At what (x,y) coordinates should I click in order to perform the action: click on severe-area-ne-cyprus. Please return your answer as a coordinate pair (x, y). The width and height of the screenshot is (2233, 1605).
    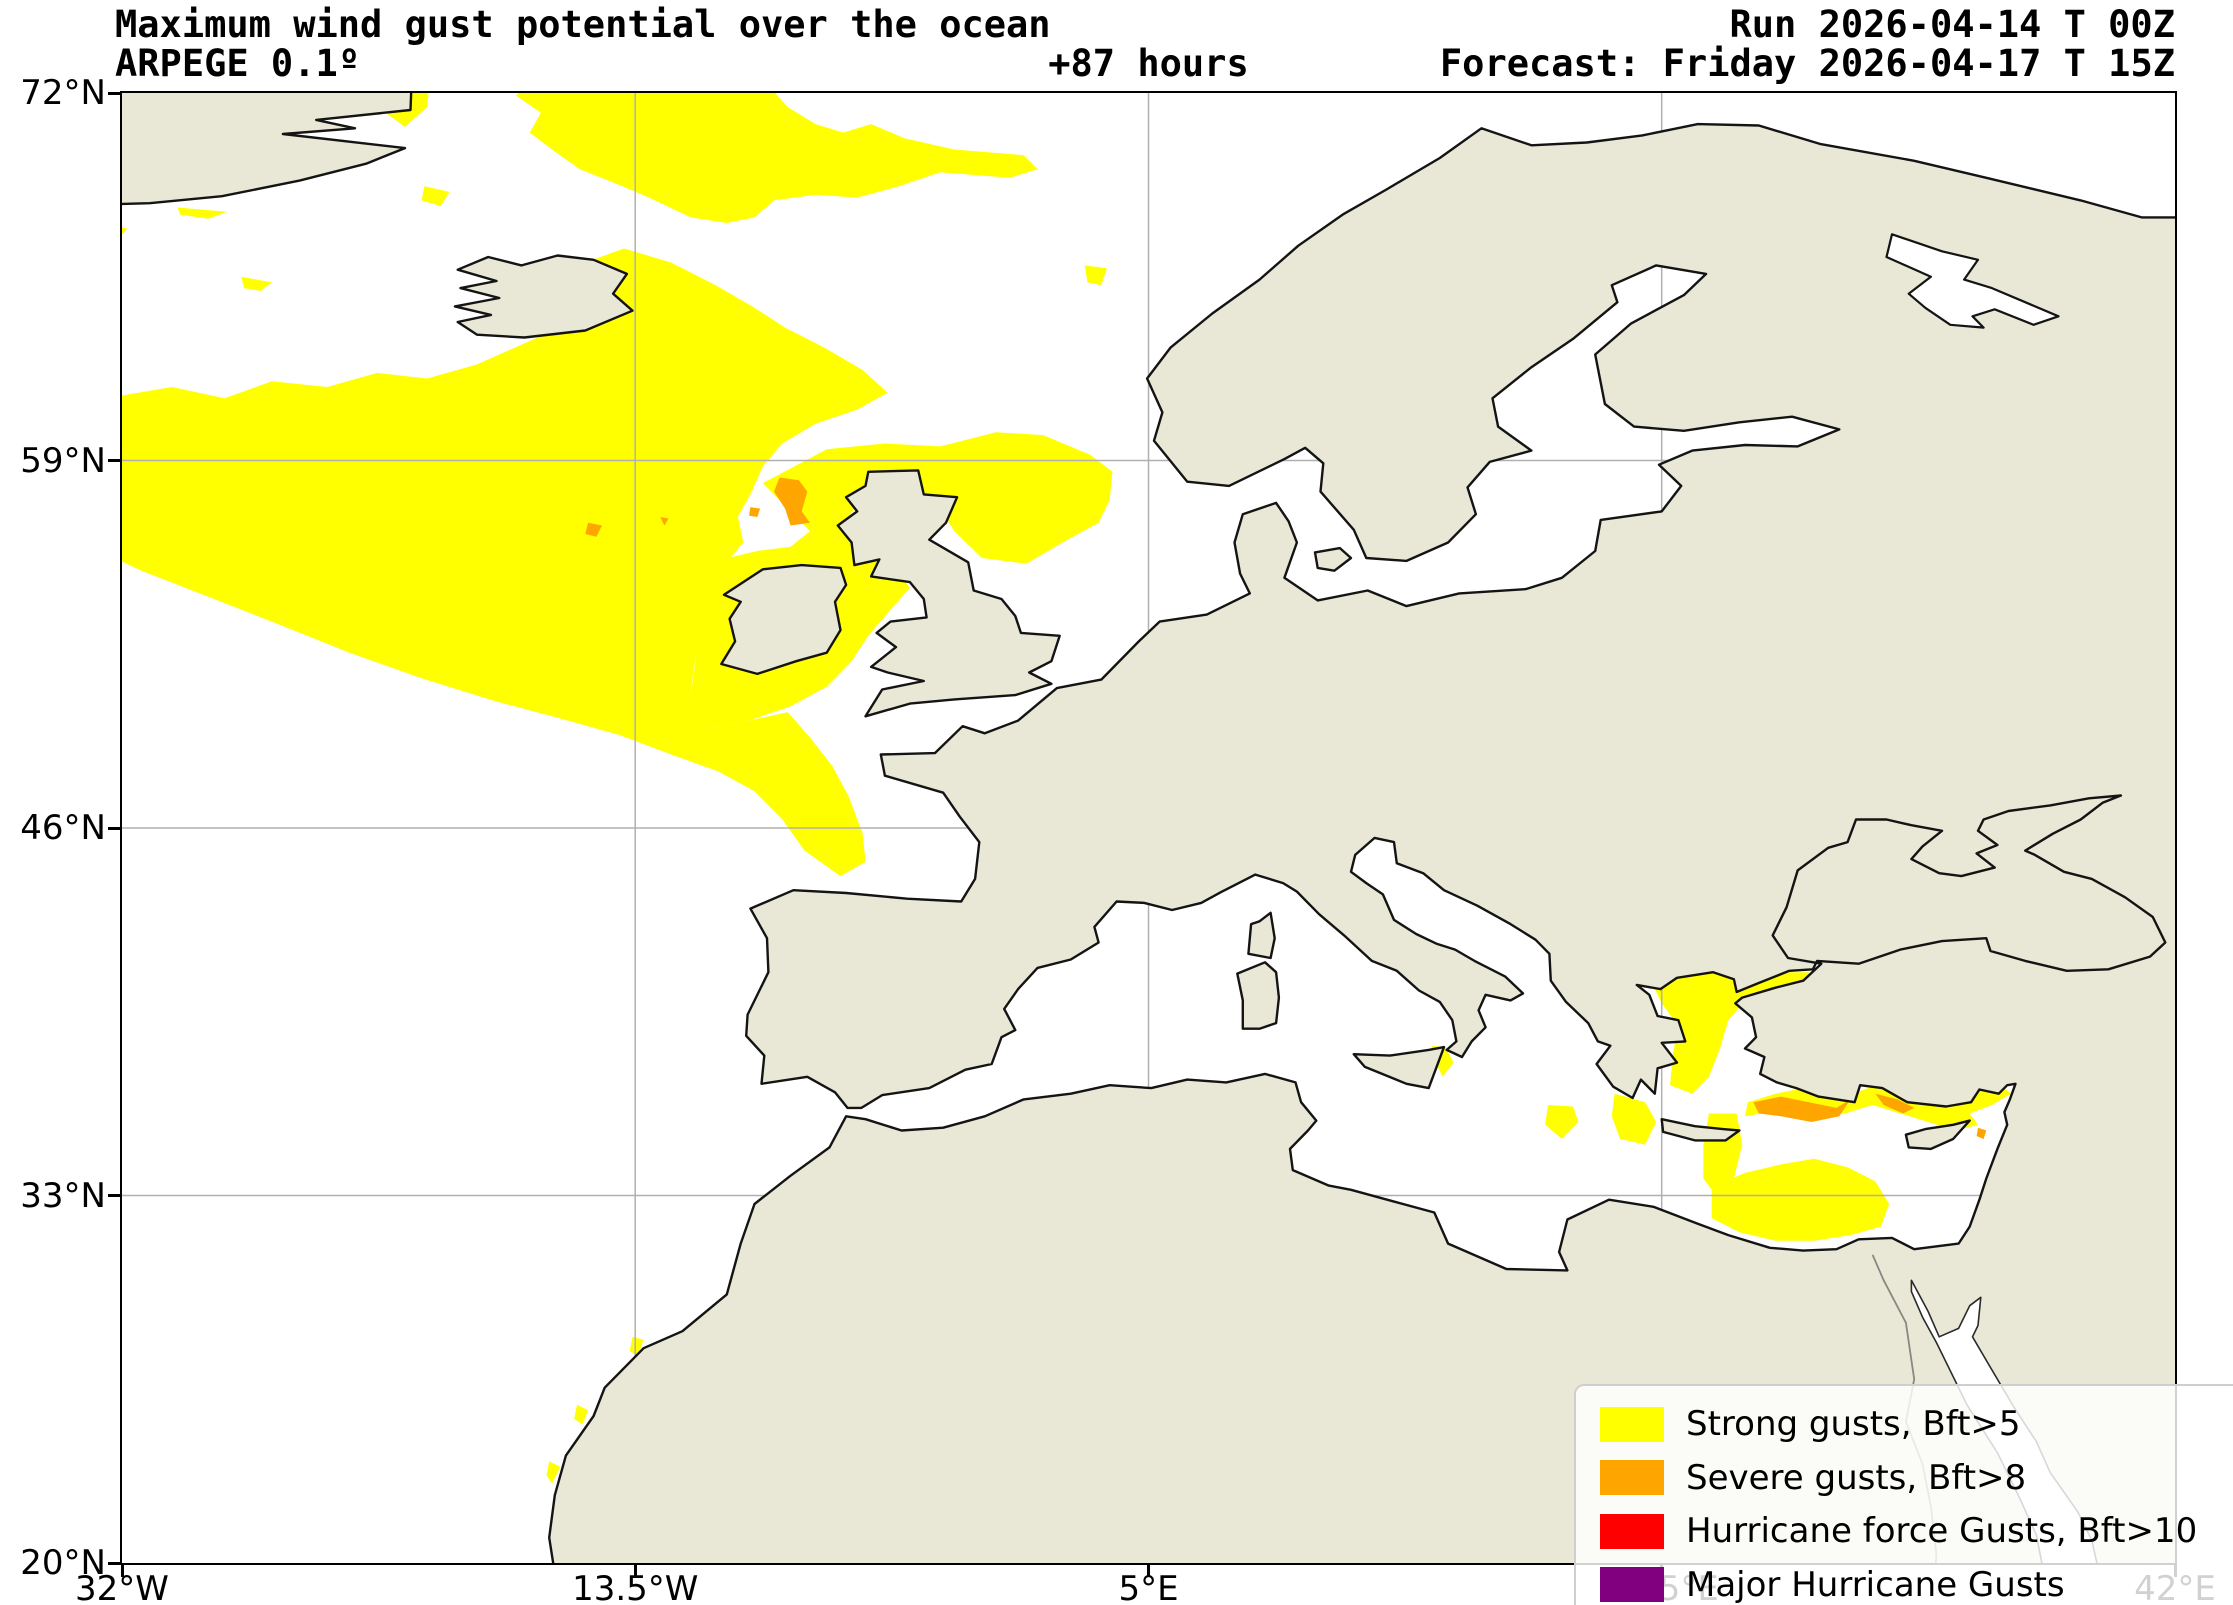
    Looking at the image, I should click on (1895, 1103).